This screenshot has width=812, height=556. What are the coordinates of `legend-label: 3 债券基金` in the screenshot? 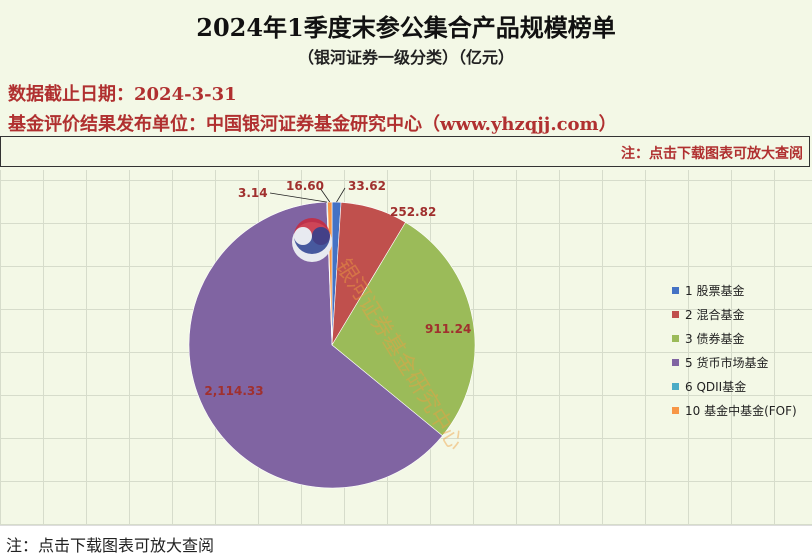 It's located at (715, 338).